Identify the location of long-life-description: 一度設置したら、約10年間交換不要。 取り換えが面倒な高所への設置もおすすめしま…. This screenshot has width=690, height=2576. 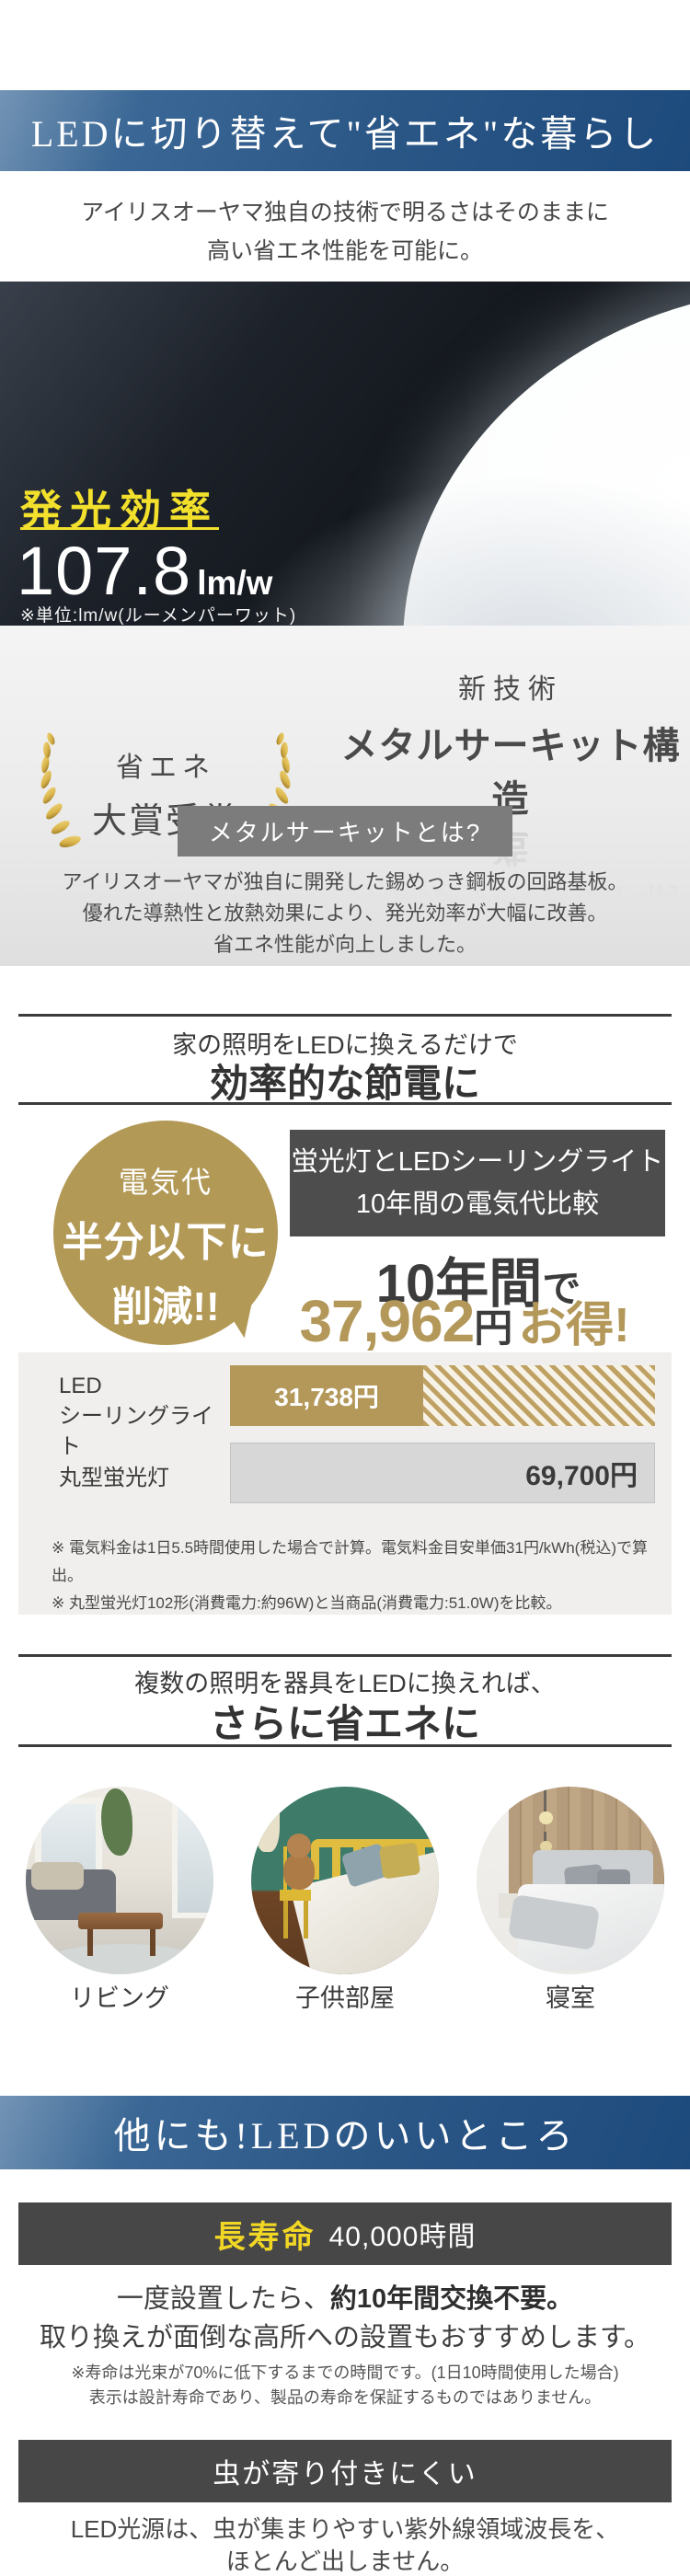
(345, 2318).